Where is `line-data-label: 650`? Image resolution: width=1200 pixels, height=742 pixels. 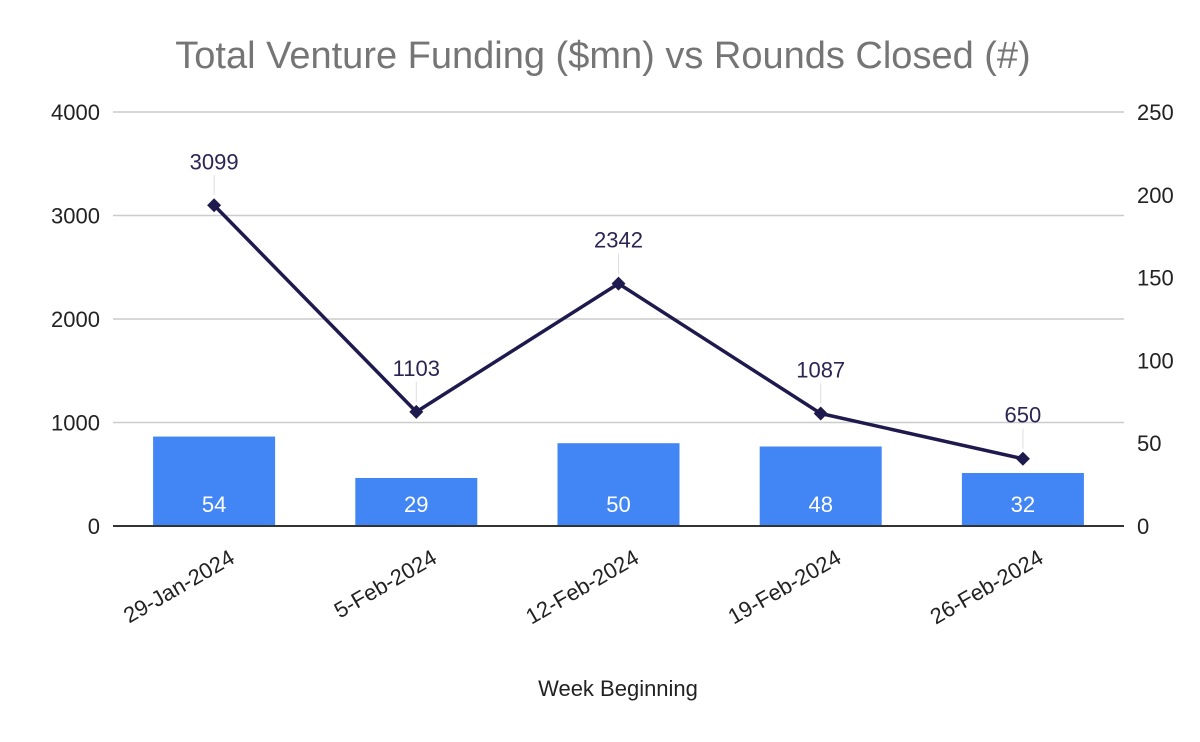
line-data-label: 650 is located at coordinates (1023, 415).